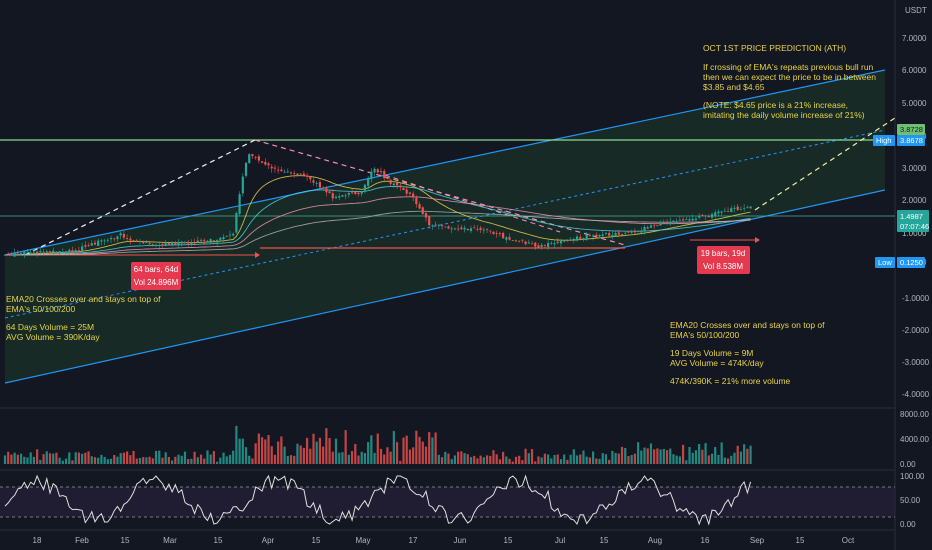  What do you see at coordinates (125, 540) in the screenshot?
I see `time-tick-label: 15` at bounding box center [125, 540].